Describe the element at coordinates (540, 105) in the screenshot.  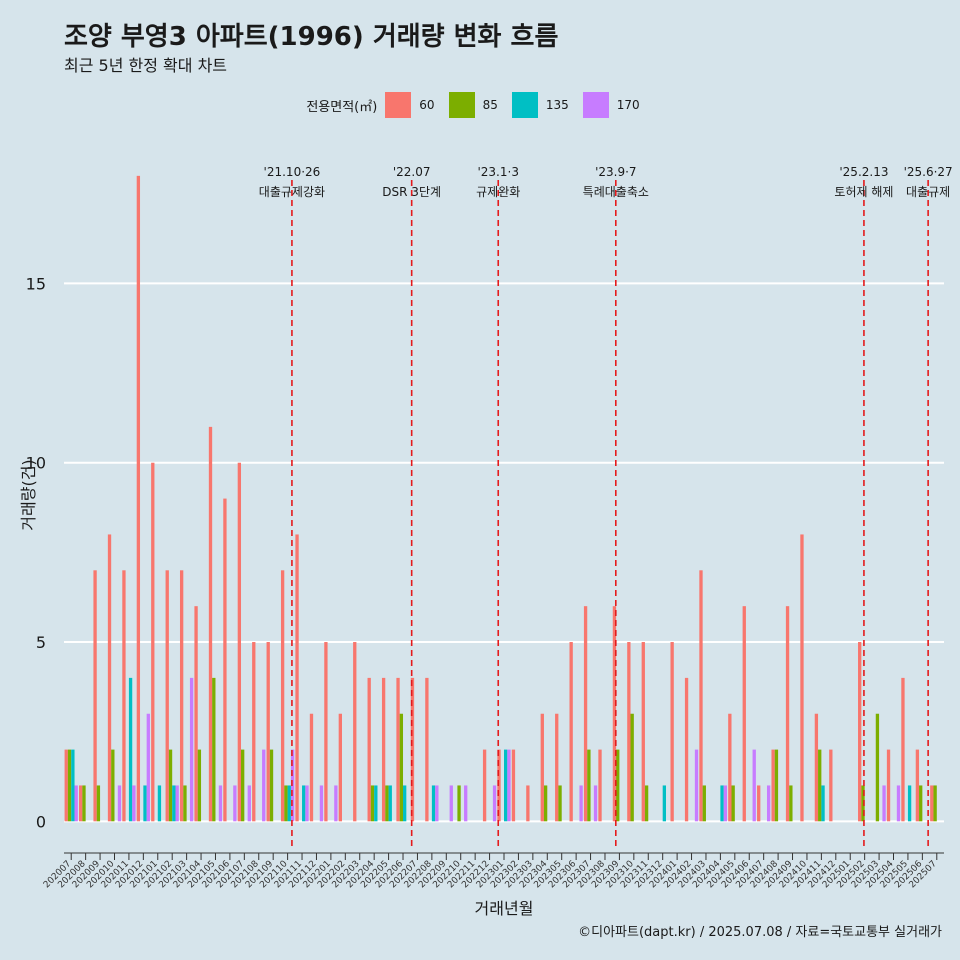
I see `legend-item-135: 135` at that location.